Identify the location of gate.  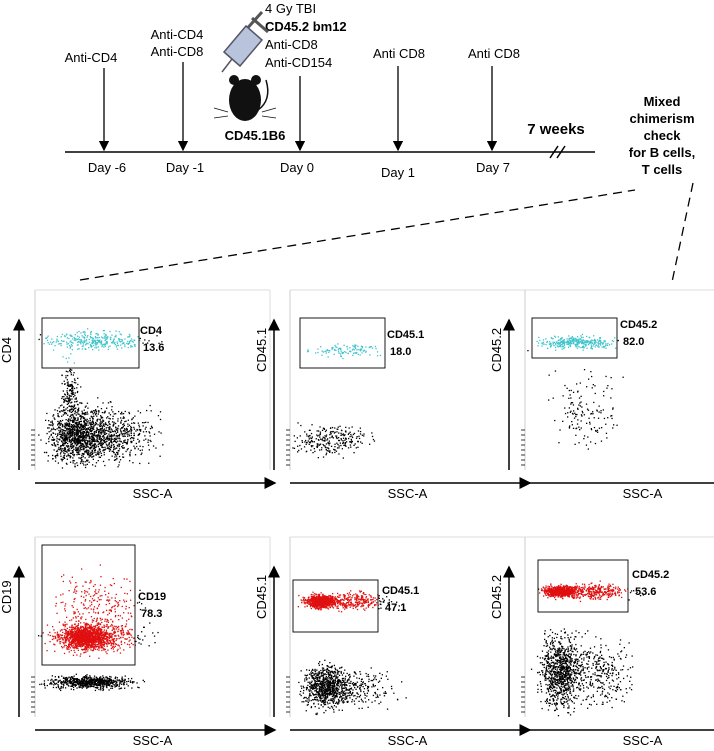
(342, 343).